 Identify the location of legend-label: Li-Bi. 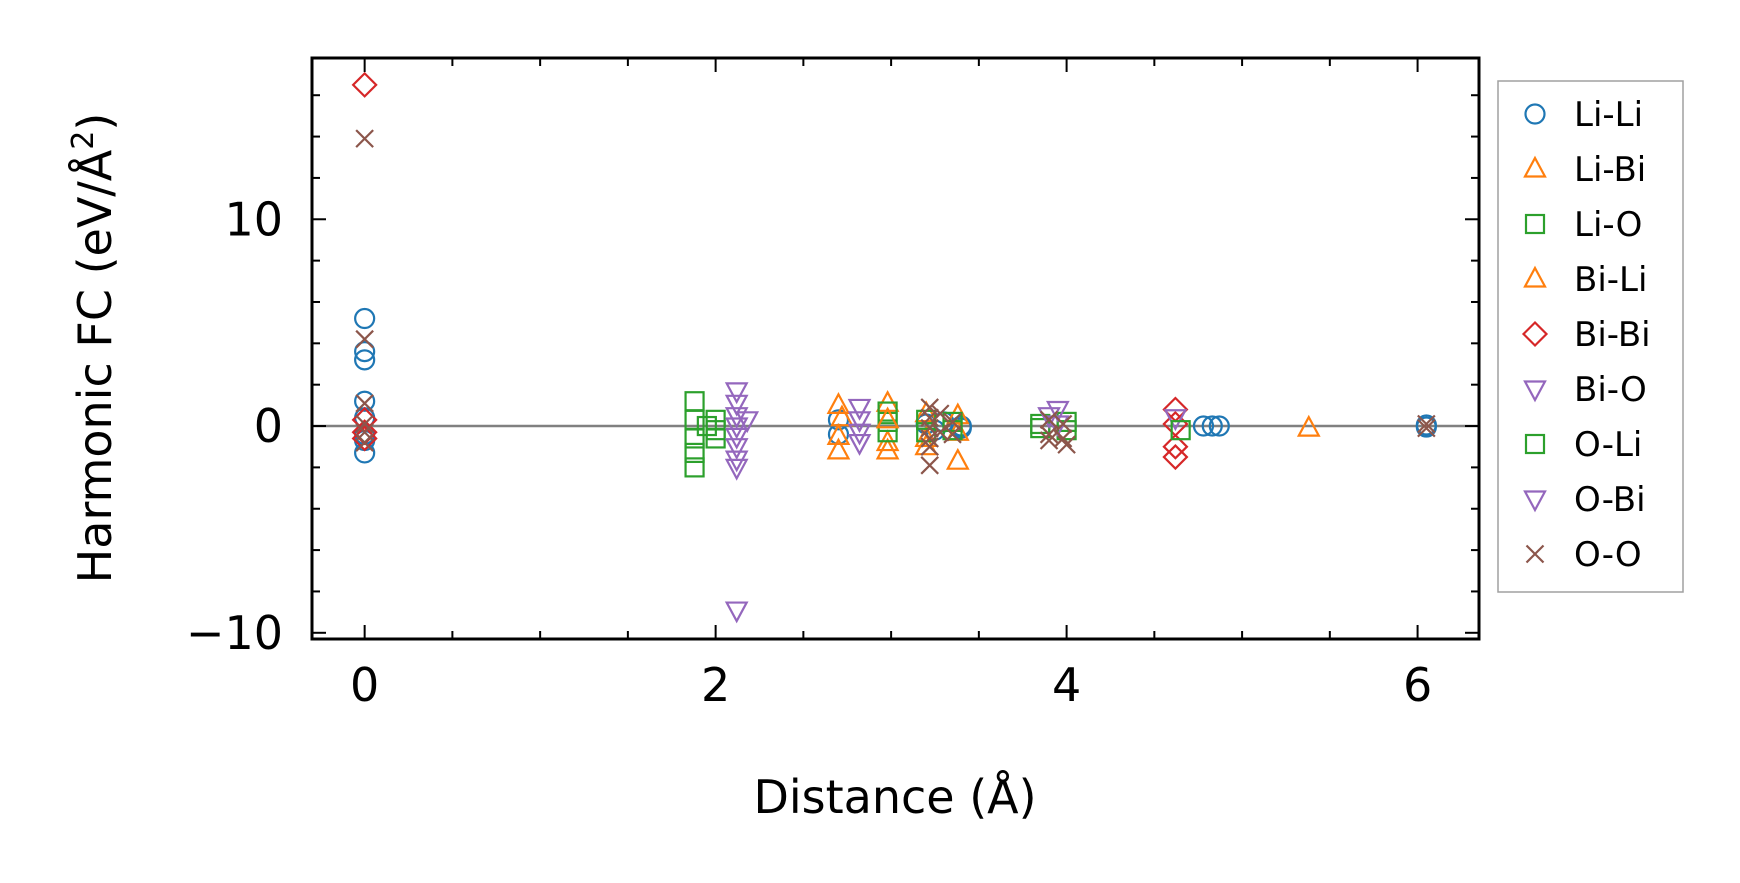
(1610, 170).